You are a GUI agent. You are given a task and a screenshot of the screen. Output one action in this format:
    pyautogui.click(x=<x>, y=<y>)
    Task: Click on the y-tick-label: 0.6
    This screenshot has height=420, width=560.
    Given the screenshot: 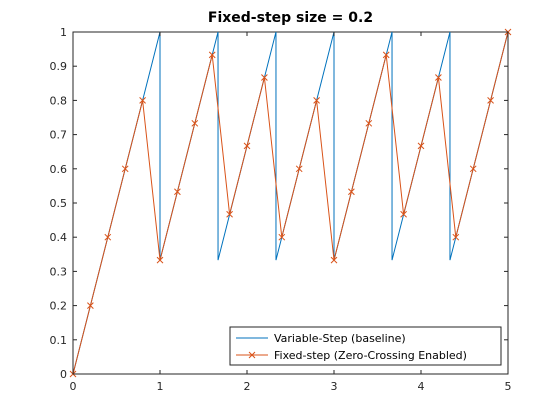 What is the action you would take?
    pyautogui.click(x=59, y=169)
    